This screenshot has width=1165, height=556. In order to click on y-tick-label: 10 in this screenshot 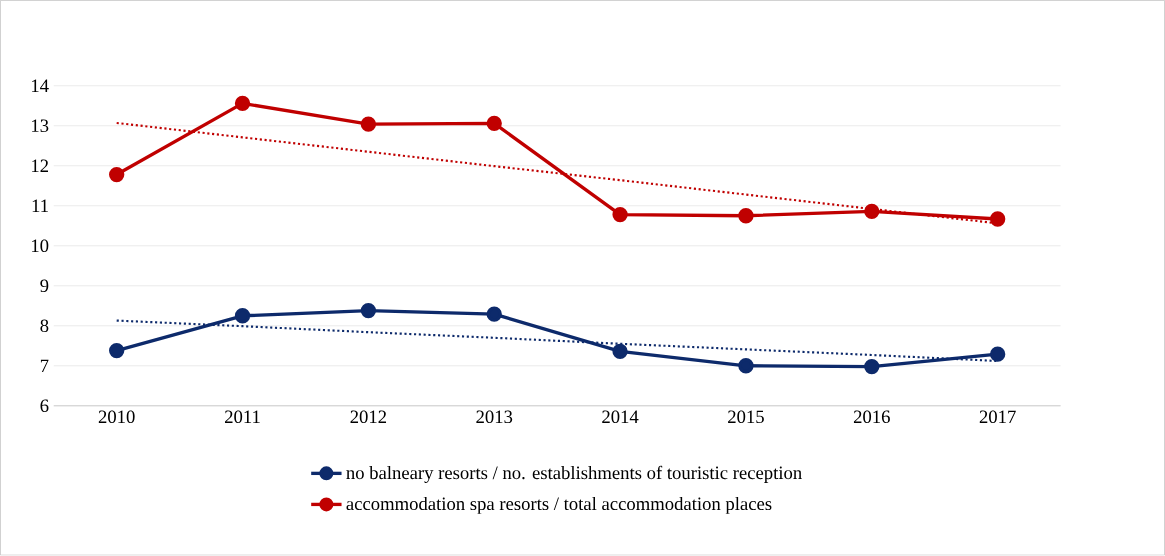, I will do `click(40, 246)`.